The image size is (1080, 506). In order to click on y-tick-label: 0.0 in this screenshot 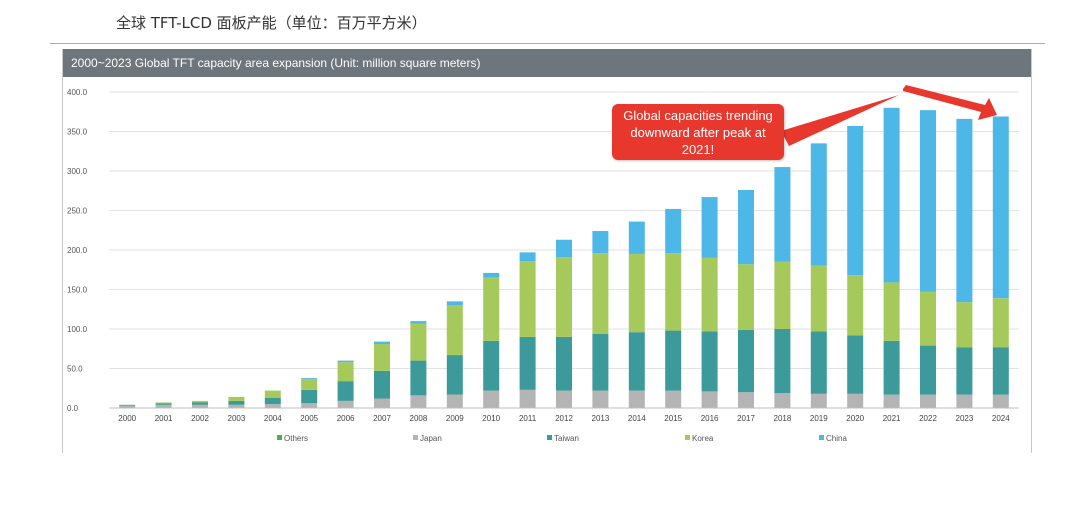, I will do `click(73, 408)`.